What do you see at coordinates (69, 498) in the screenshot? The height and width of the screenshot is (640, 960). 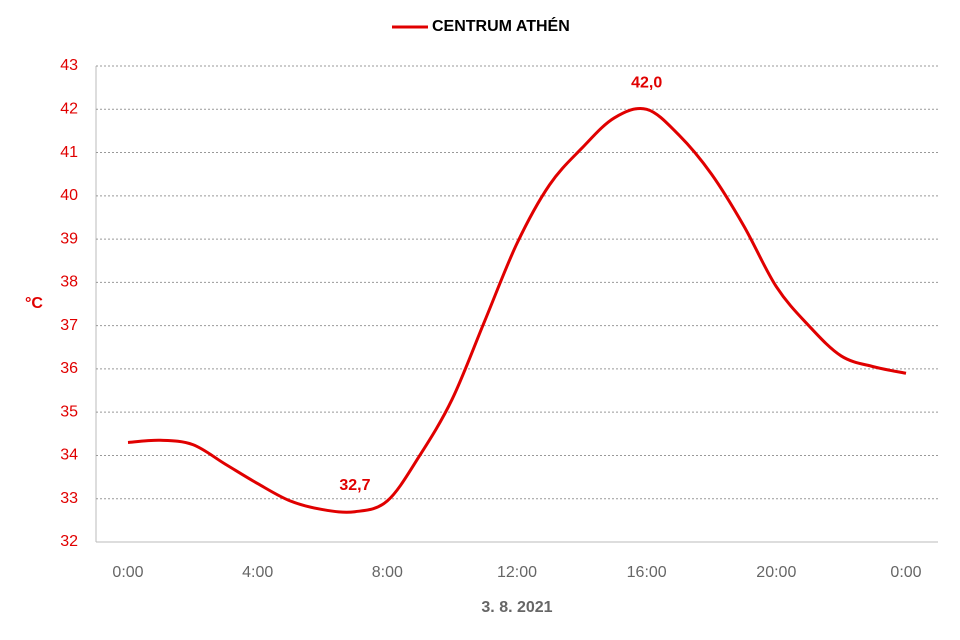 I see `y-tick-label: 33` at bounding box center [69, 498].